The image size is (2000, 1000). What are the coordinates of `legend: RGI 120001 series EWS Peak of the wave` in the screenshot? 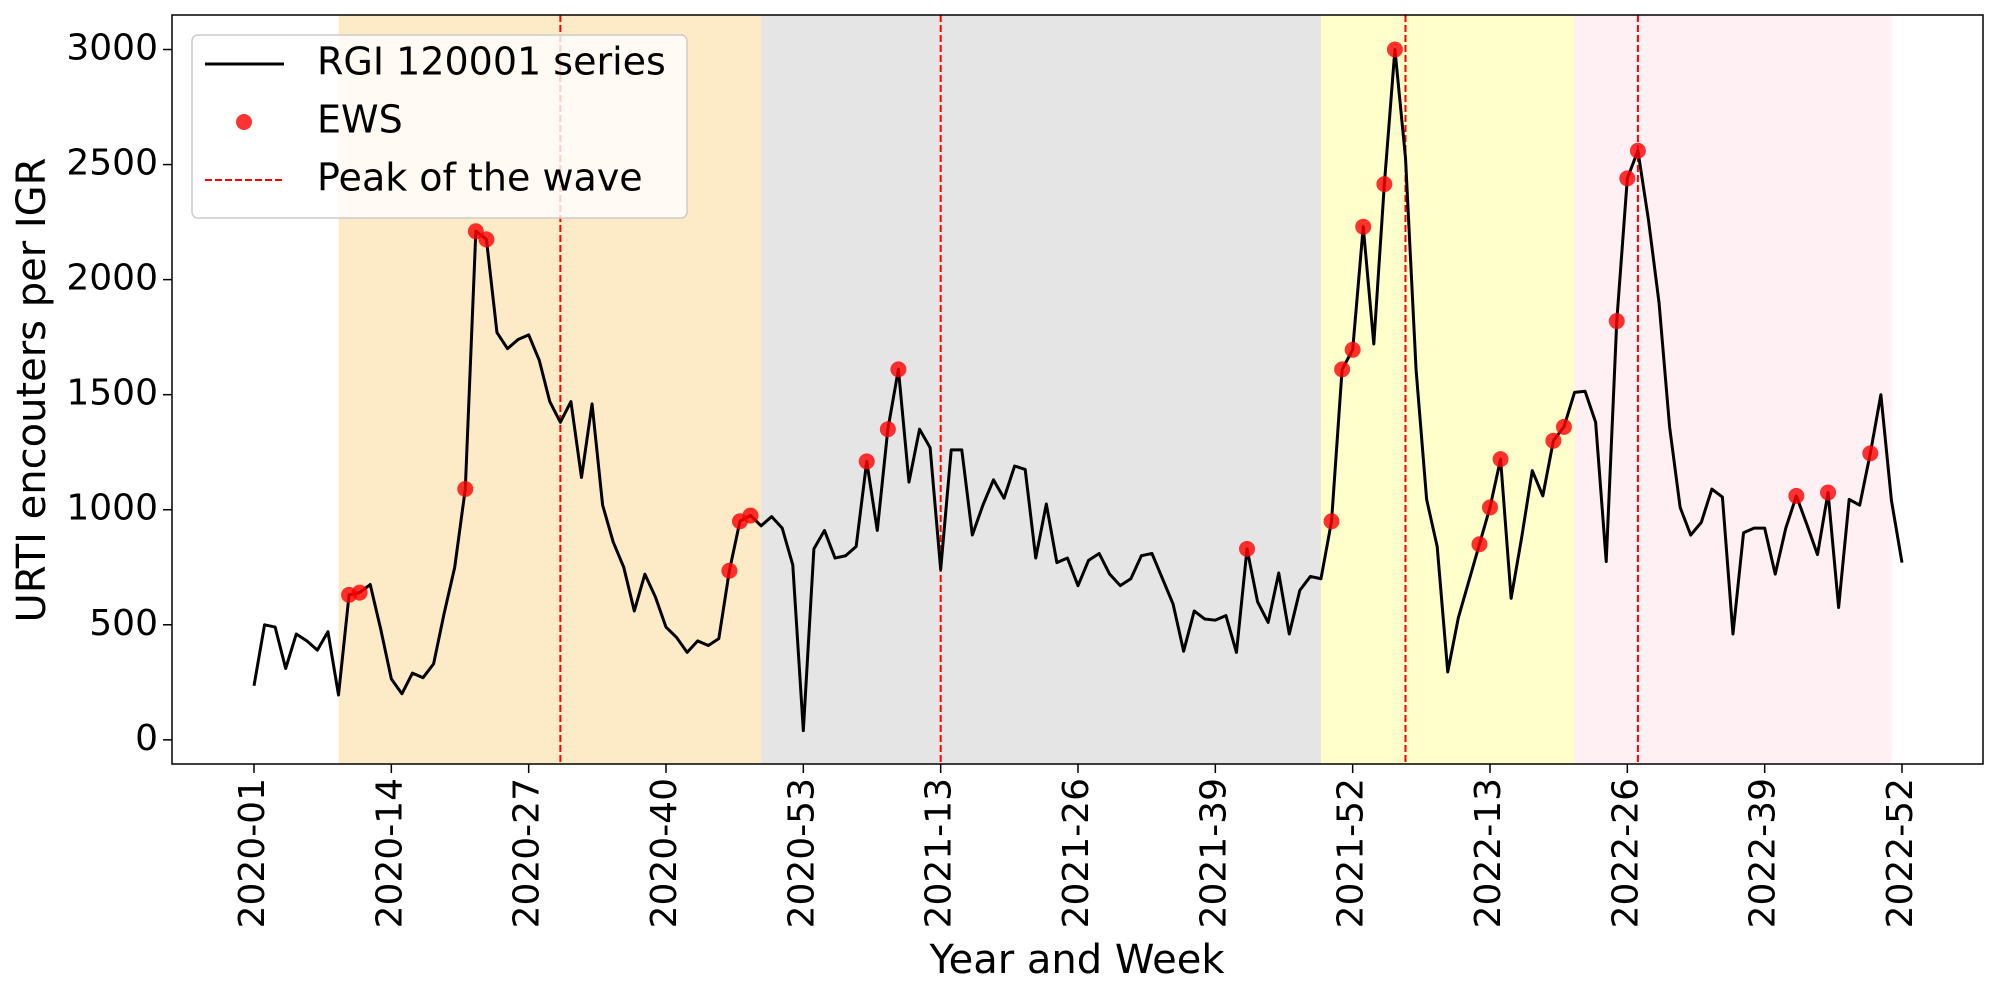 It's located at (439, 126).